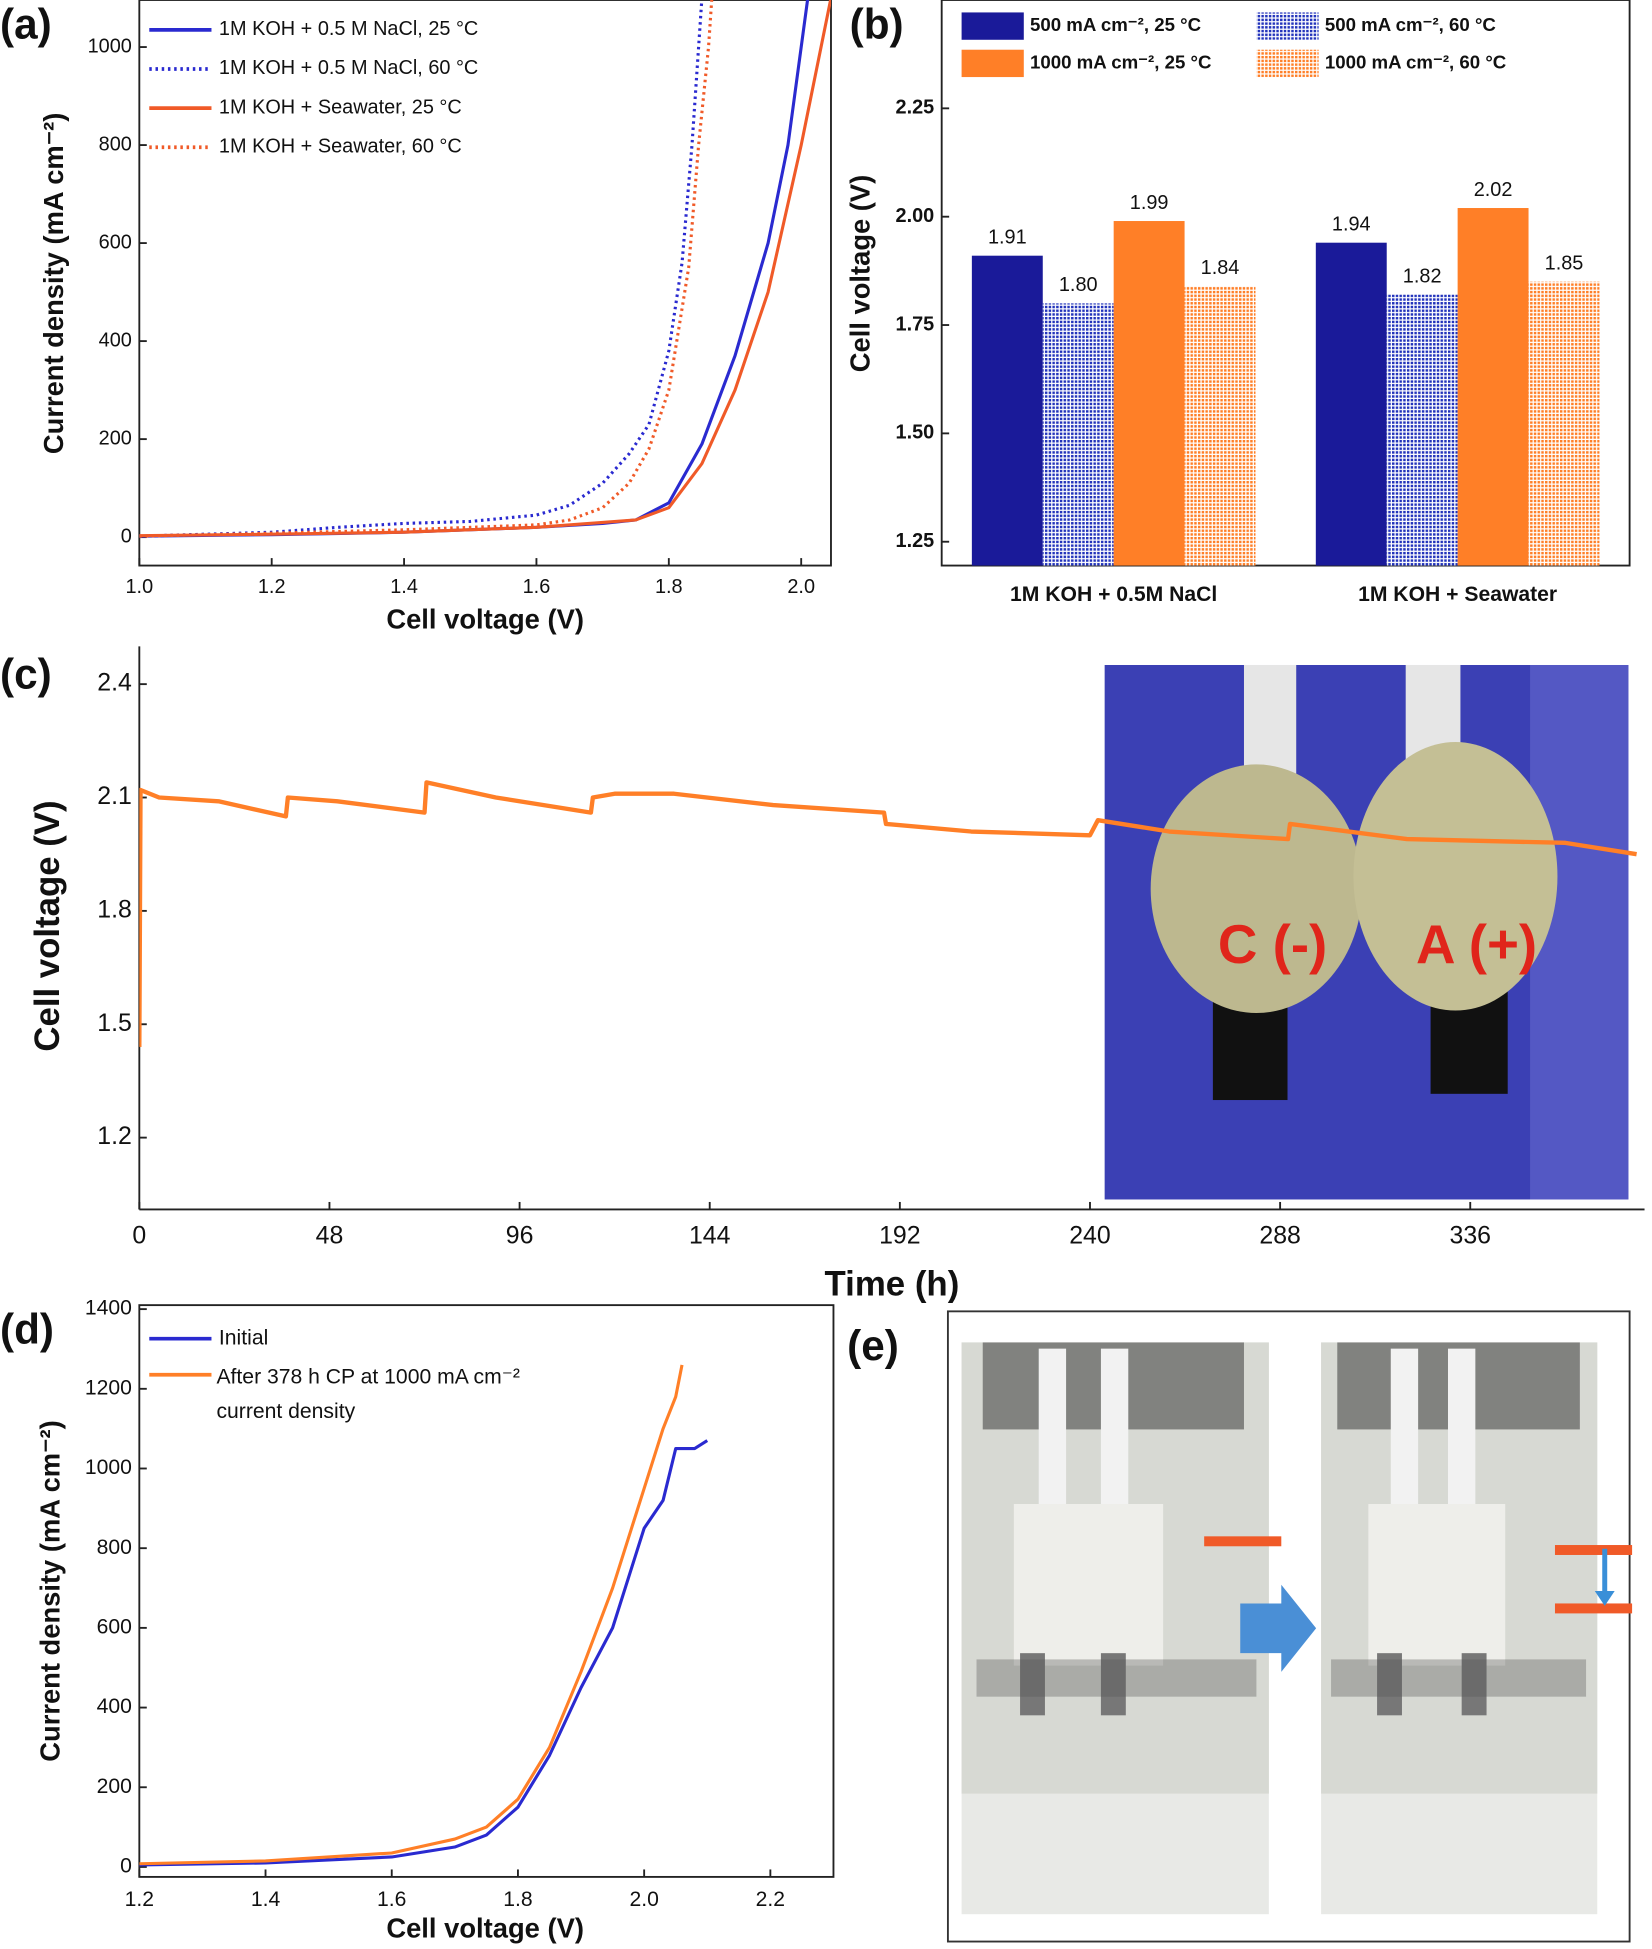 The height and width of the screenshot is (1949, 1652). I want to click on x-tick-label: 1.2, so click(139, 1899).